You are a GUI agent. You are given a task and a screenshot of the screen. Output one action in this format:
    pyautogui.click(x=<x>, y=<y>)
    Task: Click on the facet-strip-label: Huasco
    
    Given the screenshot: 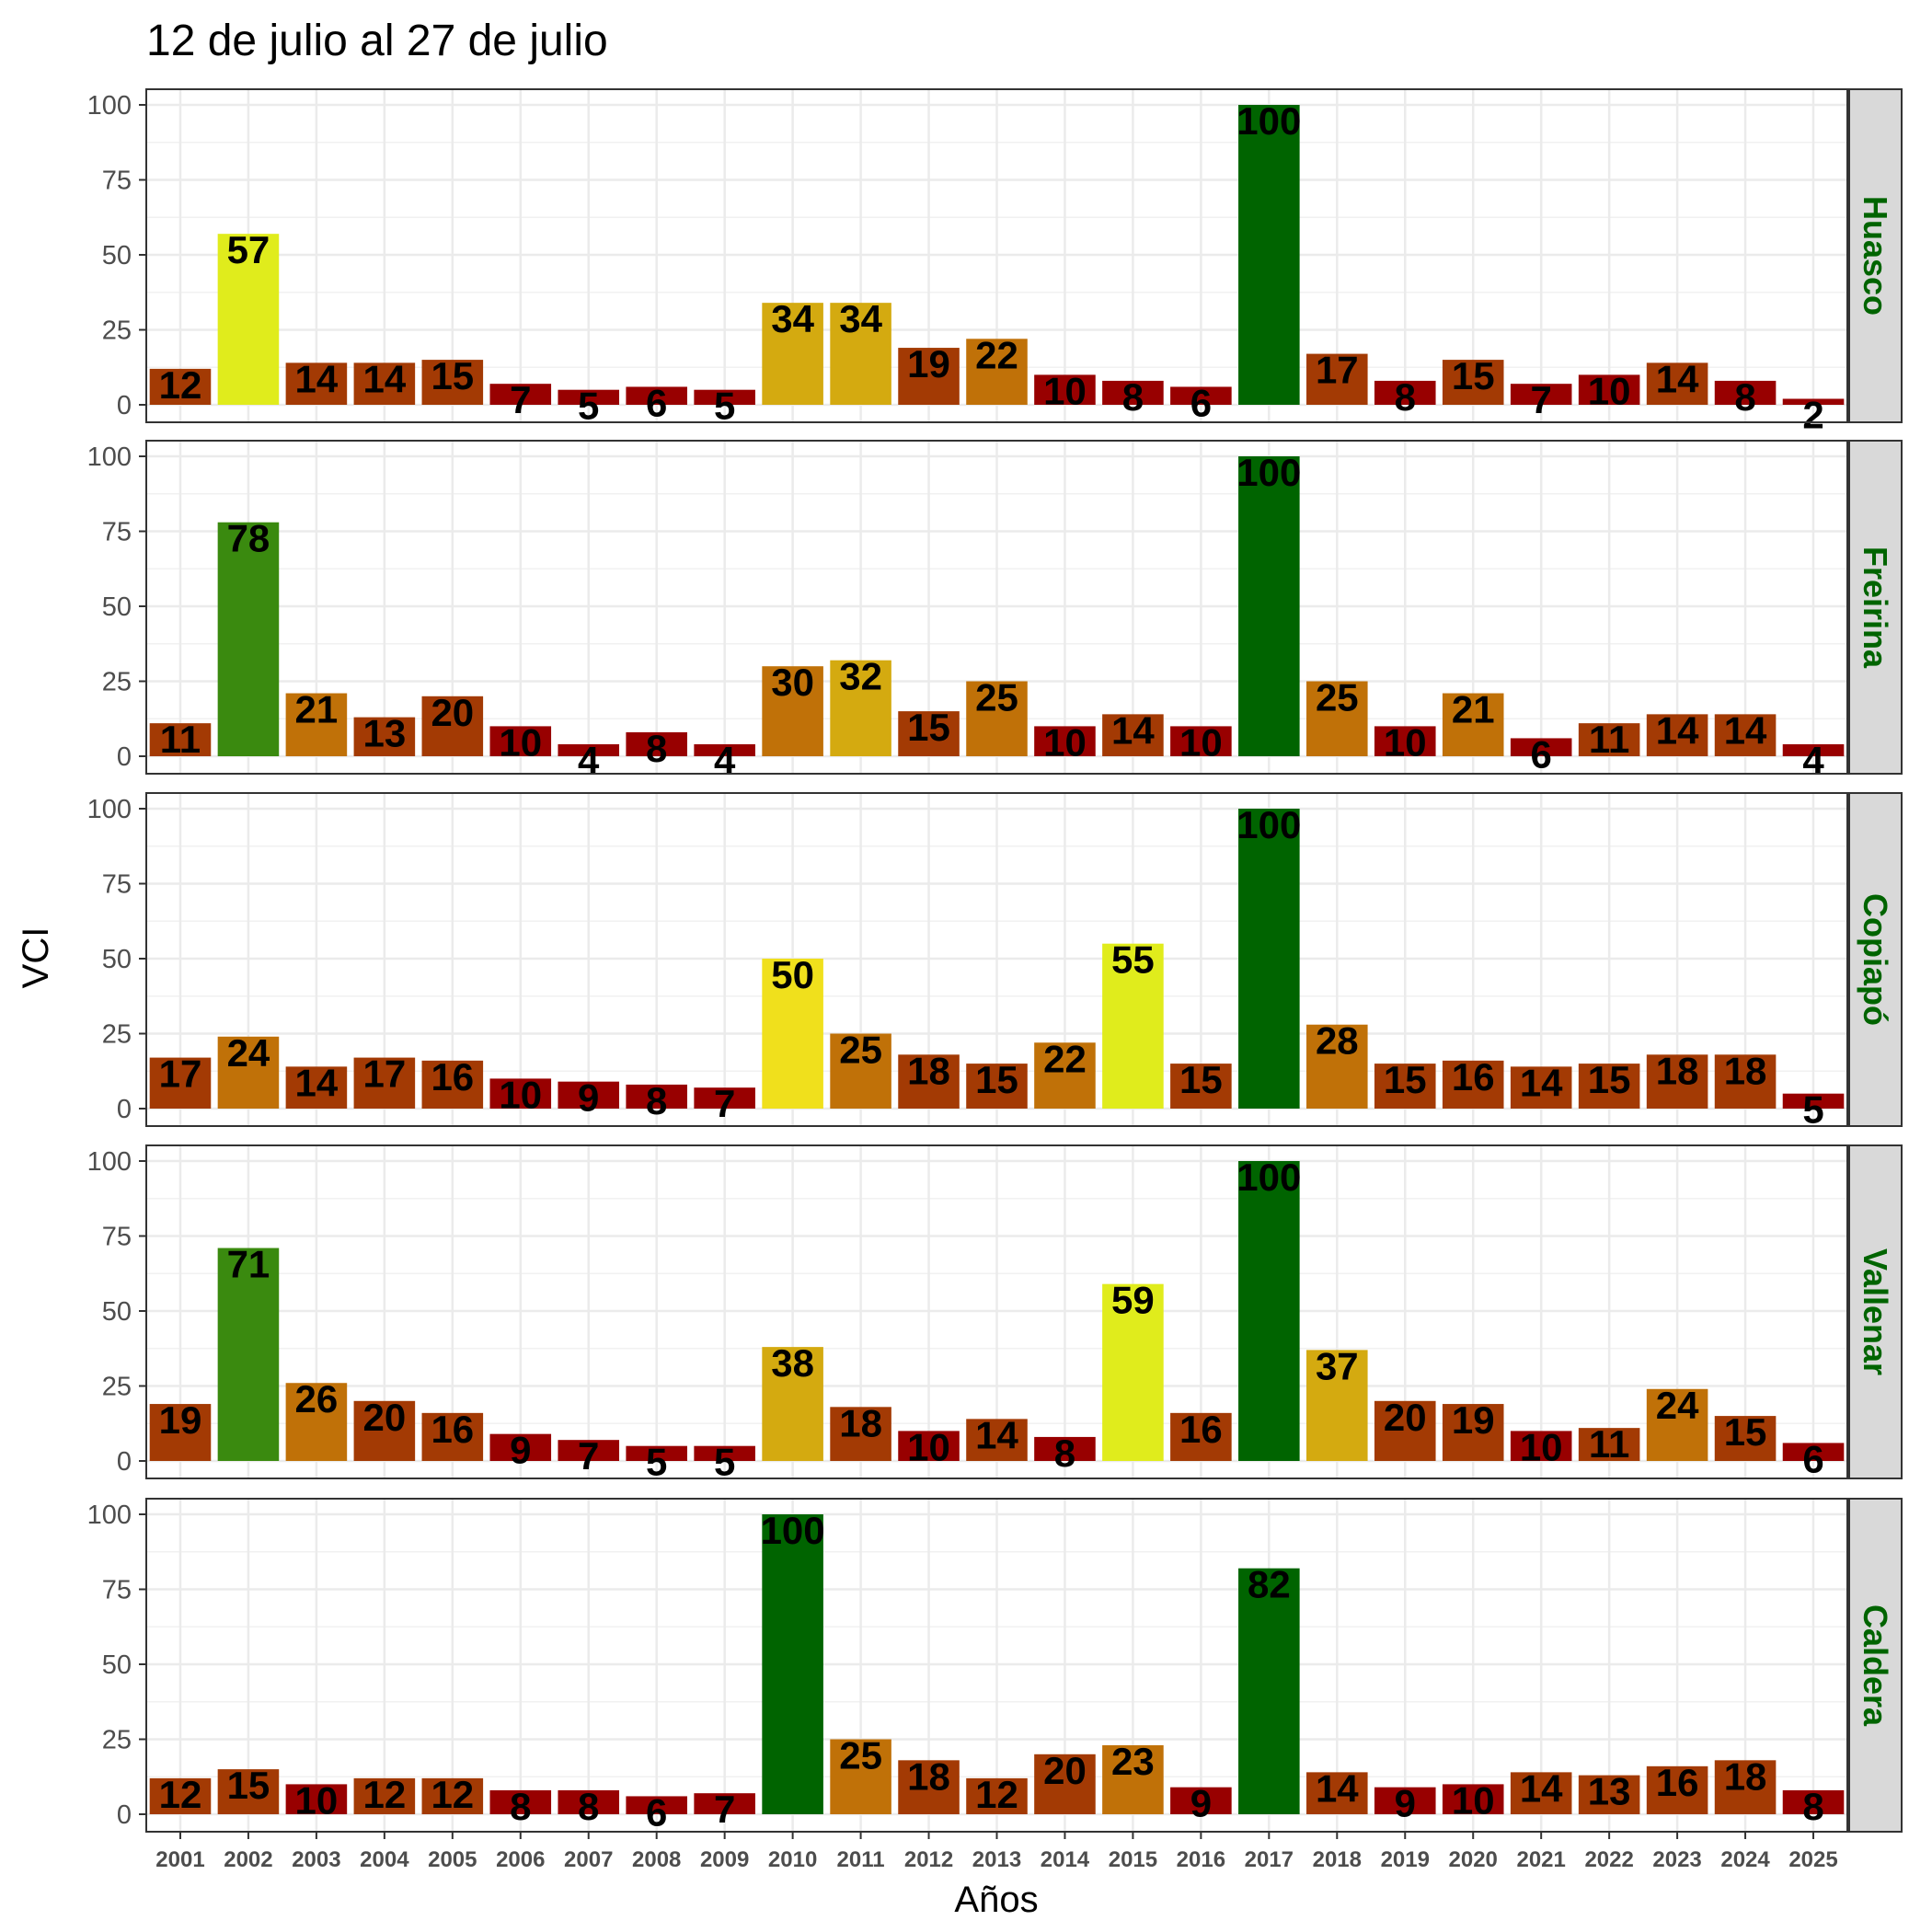 What is the action you would take?
    pyautogui.click(x=1875, y=256)
    